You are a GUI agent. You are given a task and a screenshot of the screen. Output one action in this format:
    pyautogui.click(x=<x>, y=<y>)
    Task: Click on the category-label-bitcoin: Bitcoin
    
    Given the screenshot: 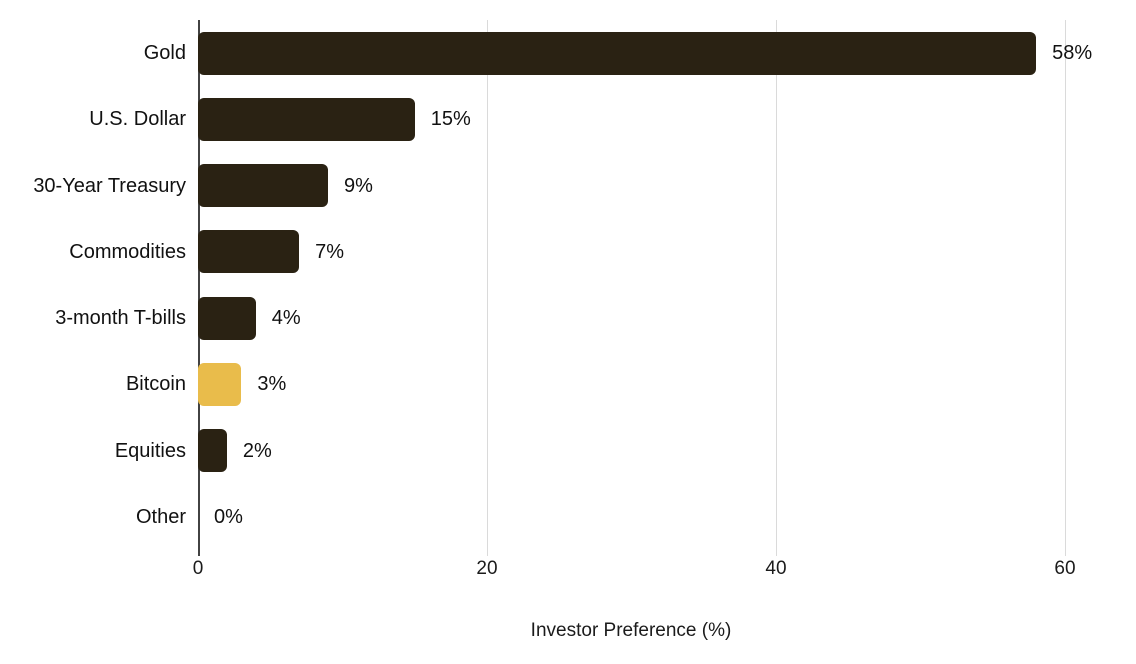 What is the action you would take?
    pyautogui.click(x=155, y=384)
    